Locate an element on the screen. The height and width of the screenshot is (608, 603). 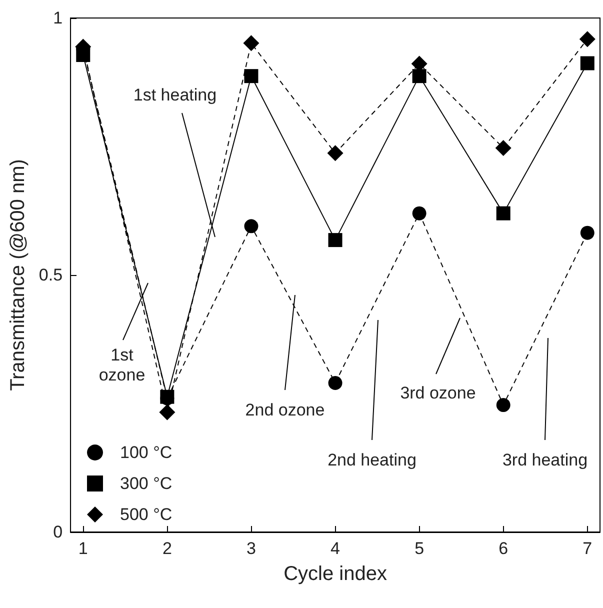
x-tick-label: 5 is located at coordinates (419, 548).